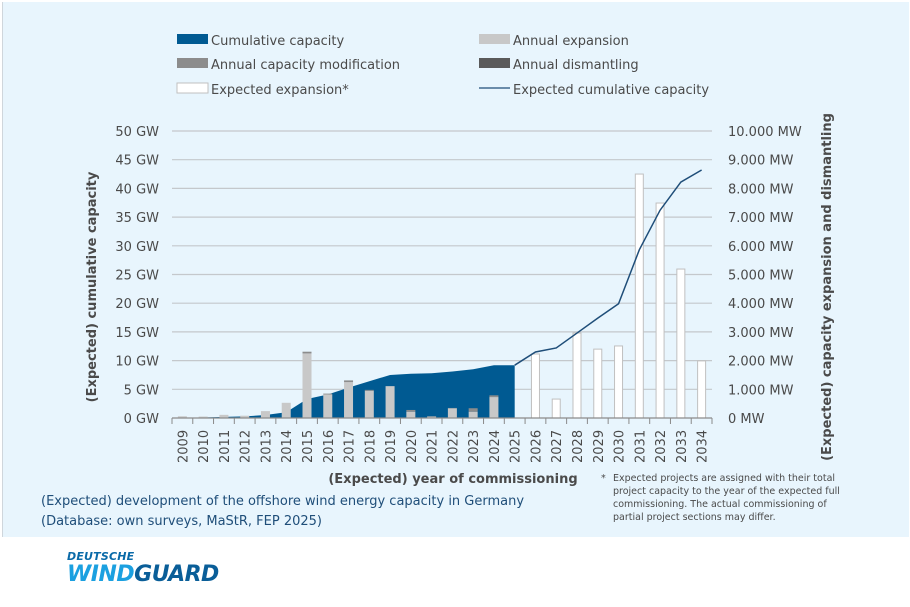  I want to click on y-right-tick-label: 3.000 MW, so click(761, 333).